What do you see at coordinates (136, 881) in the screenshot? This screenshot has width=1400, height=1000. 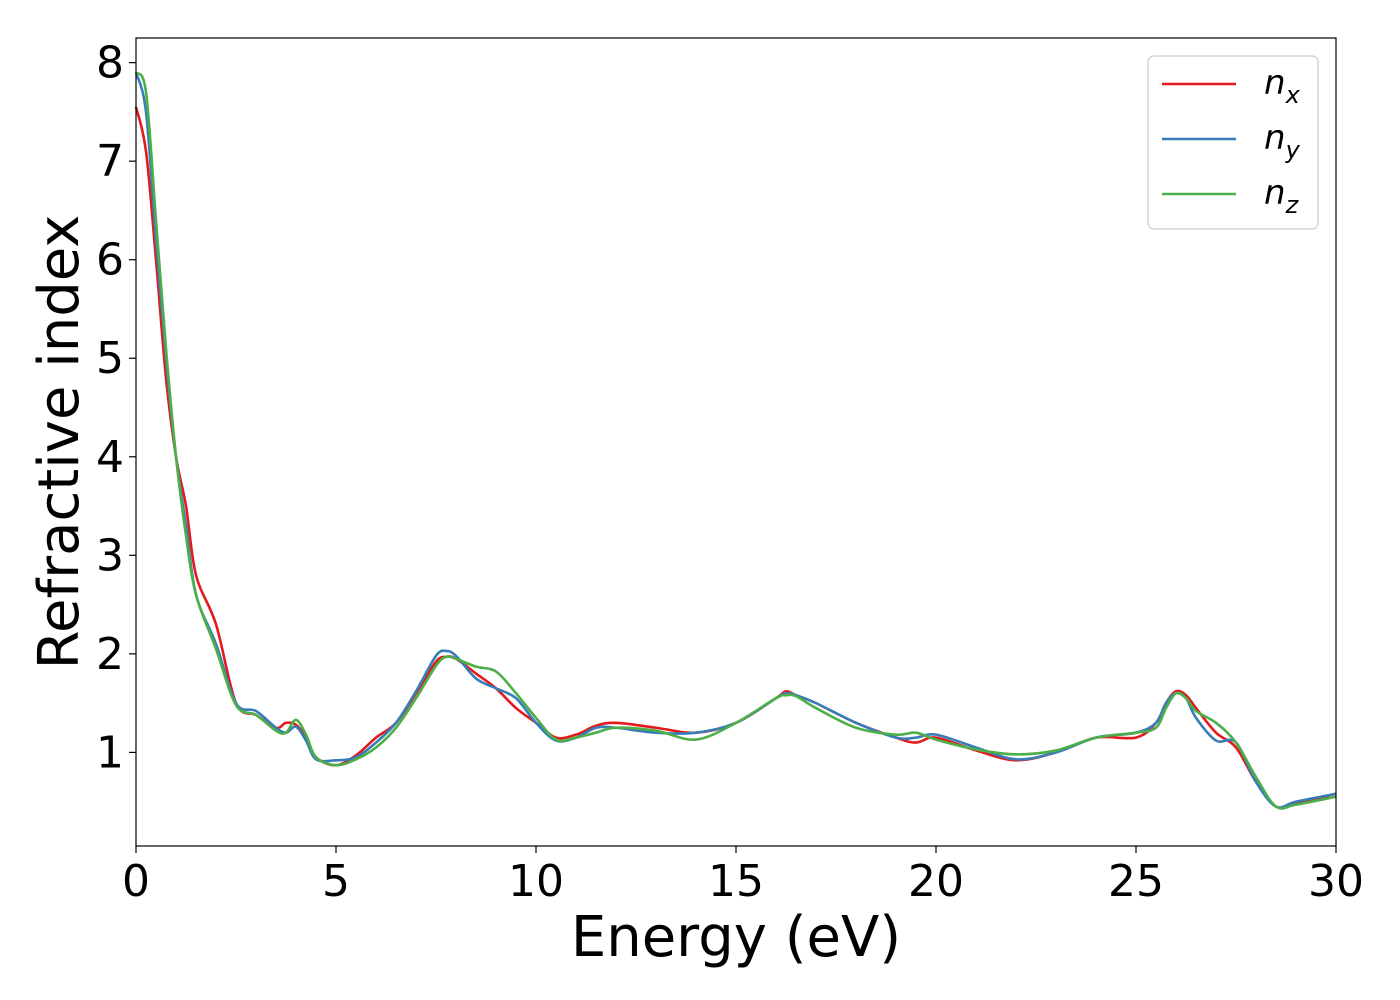 I see `x-tick-label: 0` at bounding box center [136, 881].